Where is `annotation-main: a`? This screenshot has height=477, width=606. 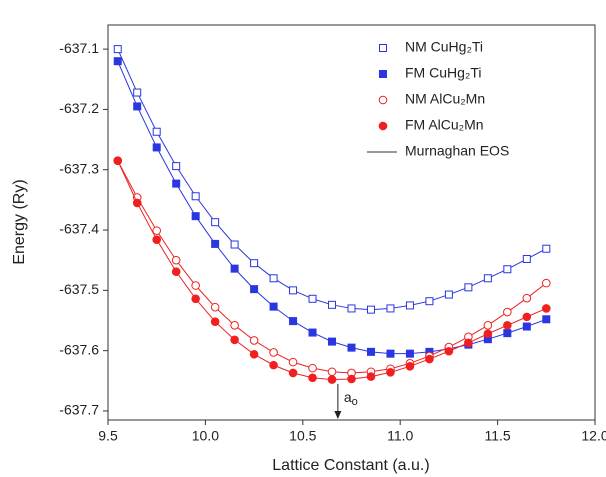 annotation-main: a is located at coordinates (348, 397).